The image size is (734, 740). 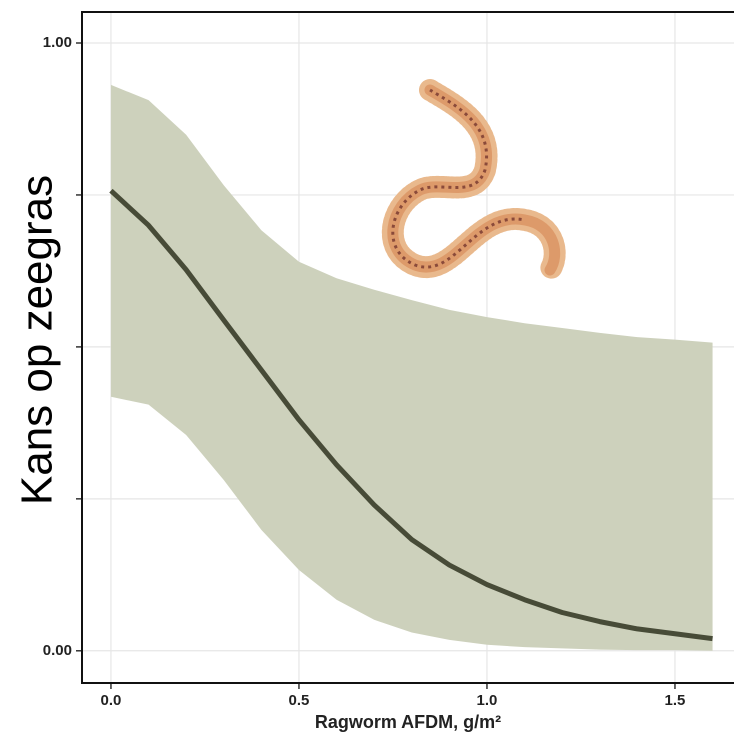 I want to click on worm-segments, so click(x=458, y=178).